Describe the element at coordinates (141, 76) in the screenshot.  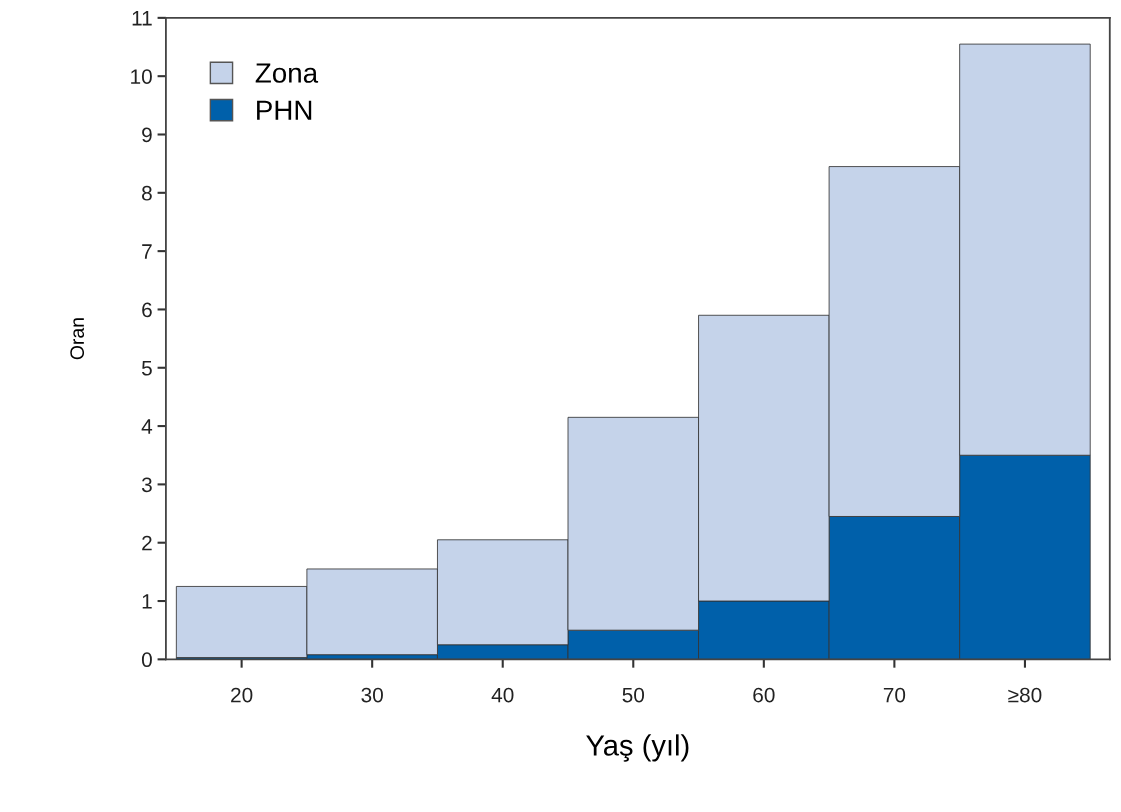
I see `y-tick-label: 10` at that location.